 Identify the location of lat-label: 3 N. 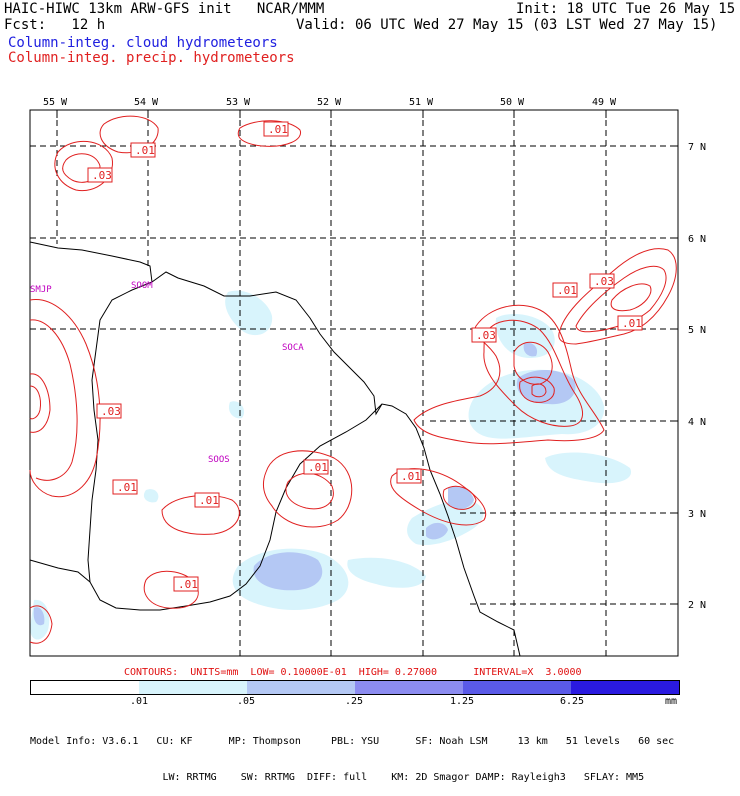
(697, 514).